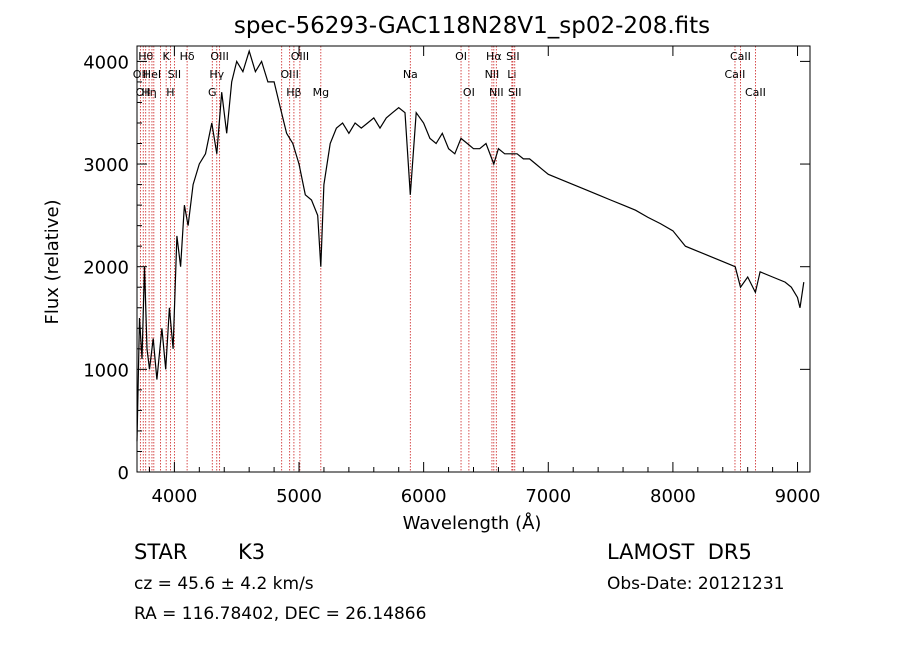 This screenshot has height=649, width=900. Describe the element at coordinates (735, 74) in the screenshot. I see `line-label-28: CaII` at that location.